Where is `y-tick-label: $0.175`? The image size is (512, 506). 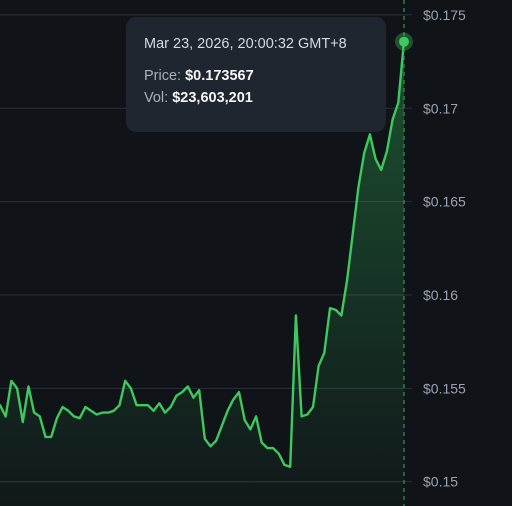 y-tick-label: $0.175 is located at coordinates (444, 15).